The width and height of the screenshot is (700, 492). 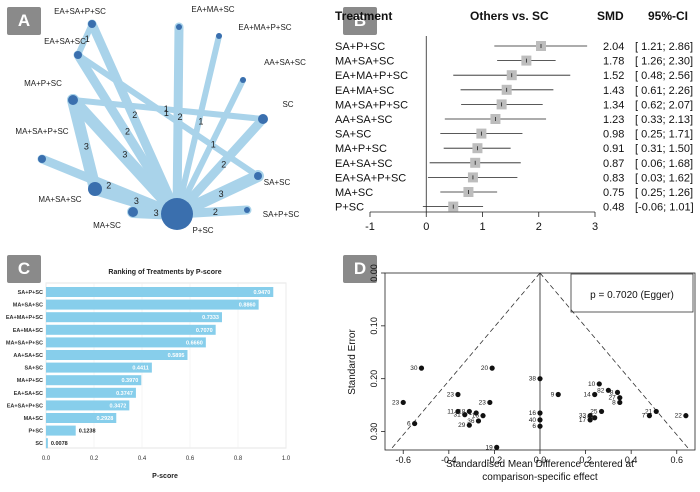 What do you see at coordinates (142, 459) in the screenshot?
I see `bar-x-tick-label: 0.4` at bounding box center [142, 459].